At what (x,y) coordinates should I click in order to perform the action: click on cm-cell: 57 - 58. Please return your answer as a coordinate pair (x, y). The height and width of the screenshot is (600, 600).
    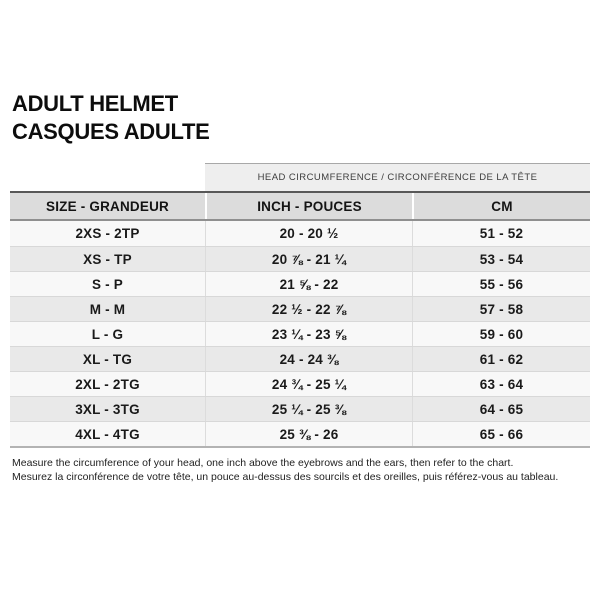
    Looking at the image, I should click on (501, 309).